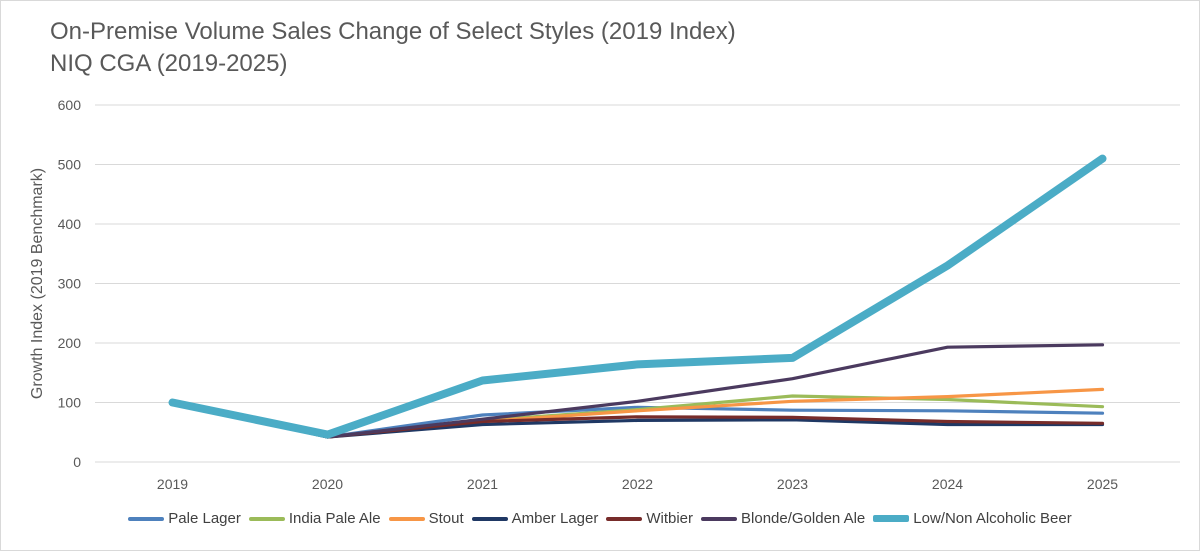  What do you see at coordinates (37, 283) in the screenshot?
I see `y-axis-label: Growth Index (2019 Benchmark)` at bounding box center [37, 283].